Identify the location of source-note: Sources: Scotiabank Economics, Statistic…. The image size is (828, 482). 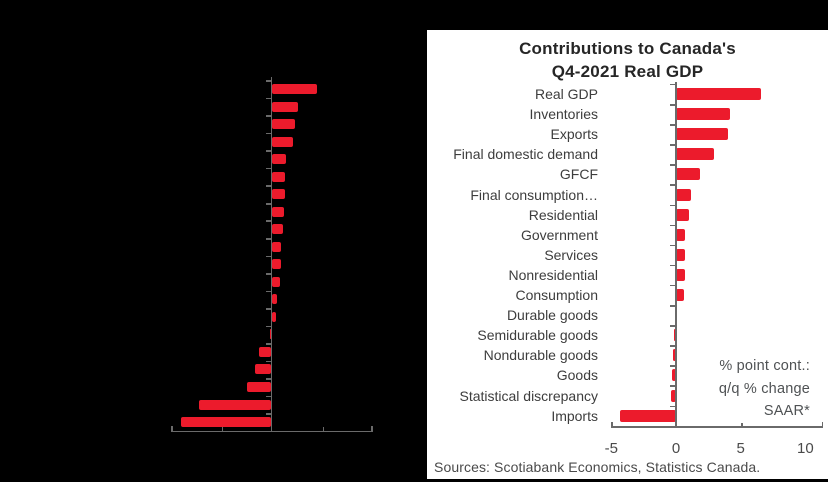
(597, 467).